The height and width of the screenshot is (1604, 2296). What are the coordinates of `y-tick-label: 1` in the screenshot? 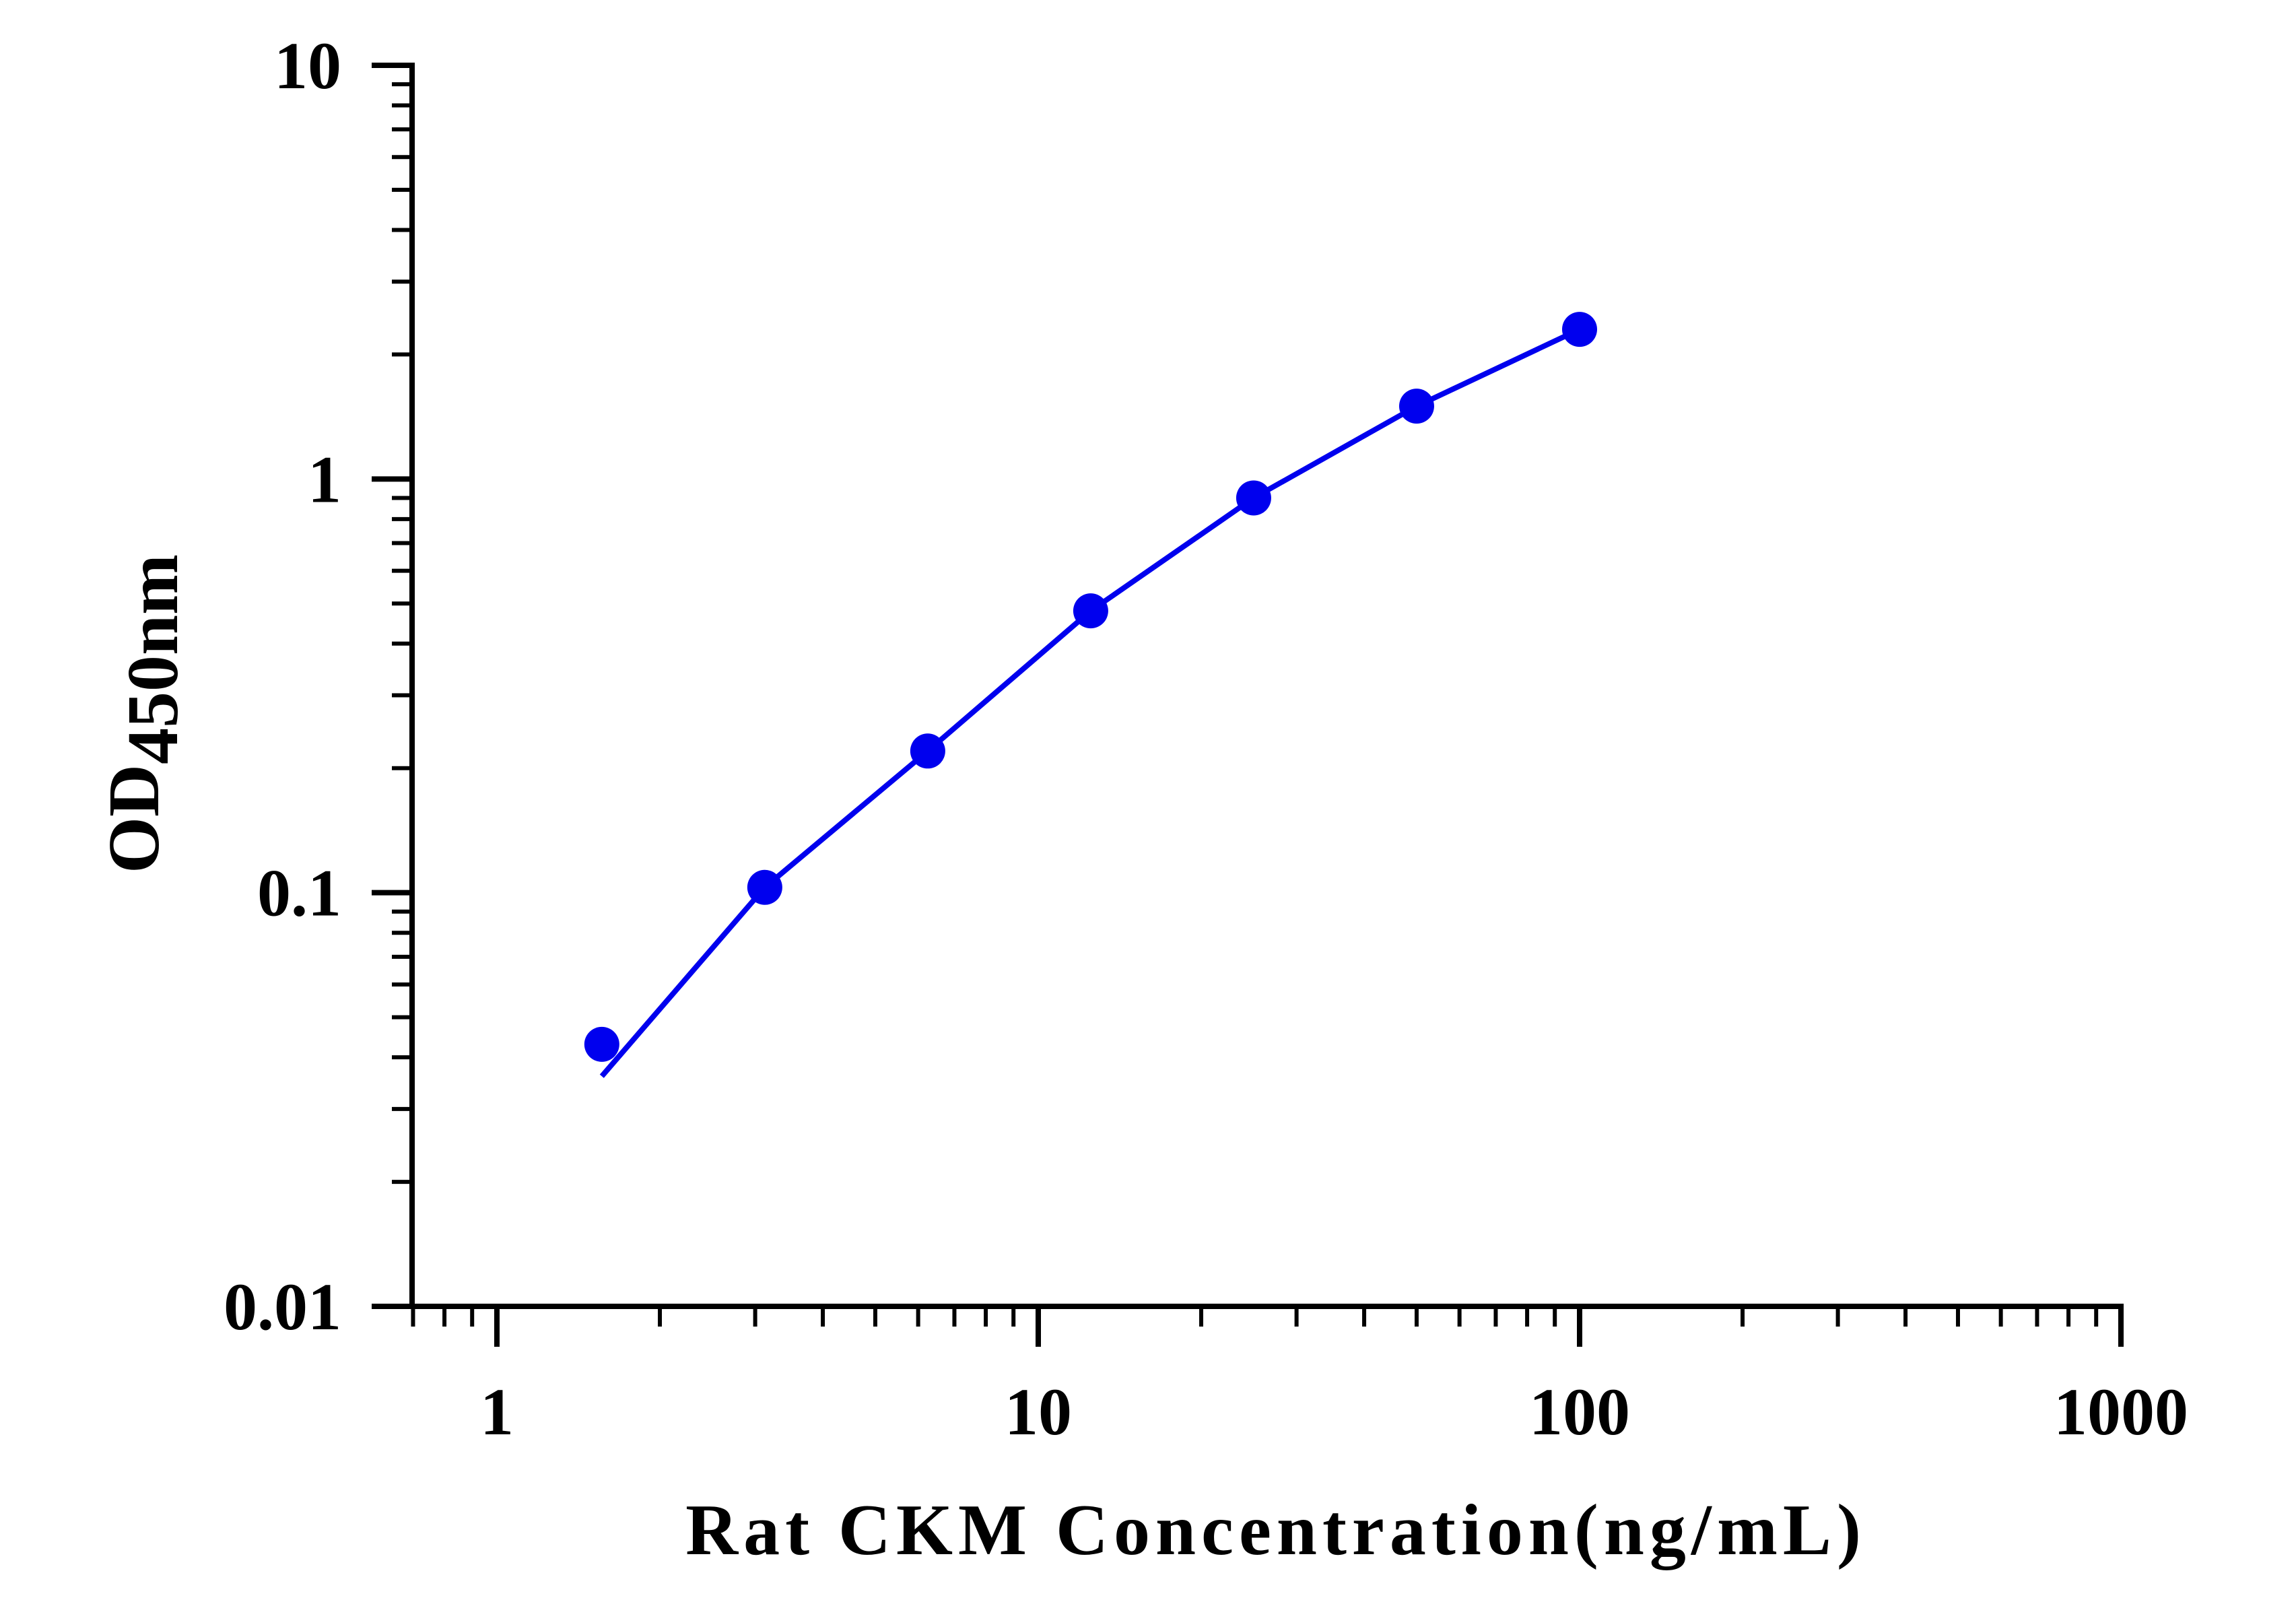 It's located at (324, 479).